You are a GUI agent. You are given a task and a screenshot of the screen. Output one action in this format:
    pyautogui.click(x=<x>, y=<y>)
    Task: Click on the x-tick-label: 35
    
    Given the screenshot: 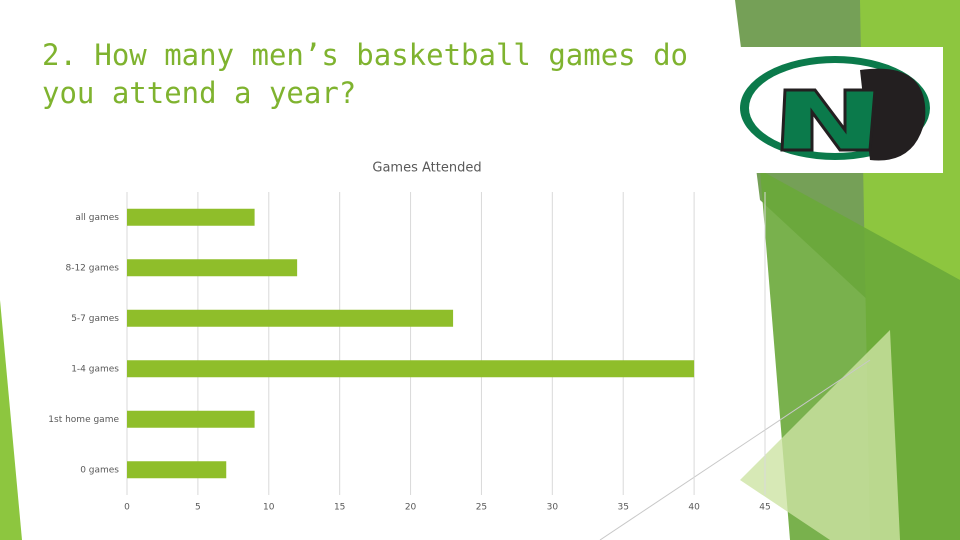 What is the action you would take?
    pyautogui.click(x=622, y=508)
    